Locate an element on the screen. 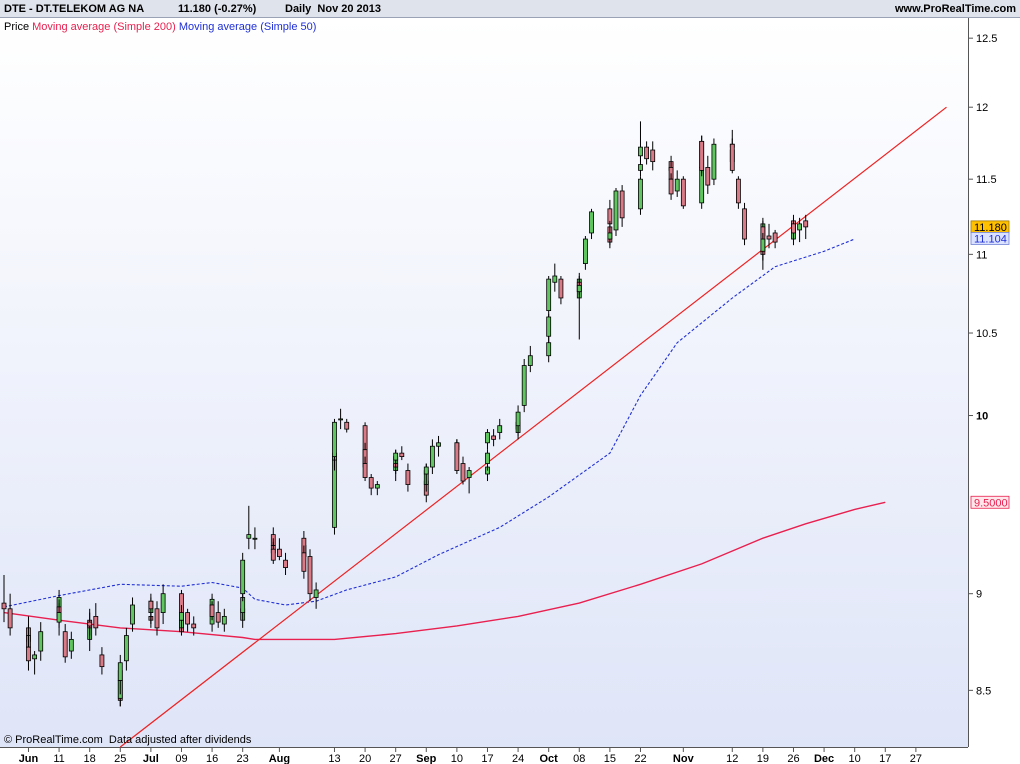  price-tag-label: 11.104 is located at coordinates (990, 239).